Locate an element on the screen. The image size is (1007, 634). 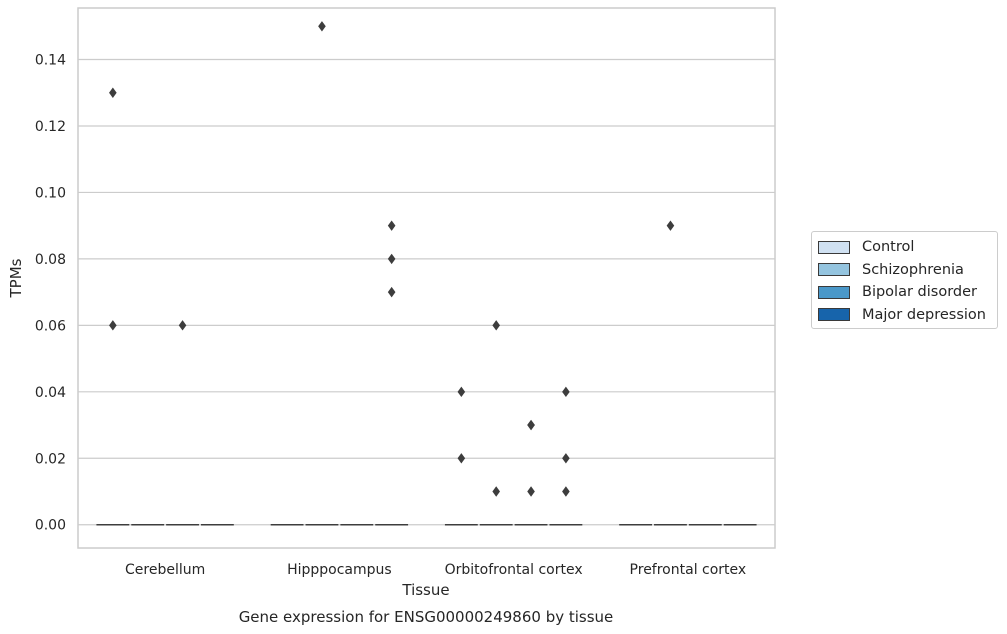
legend-label: Bipolar disorder is located at coordinates (919, 292).